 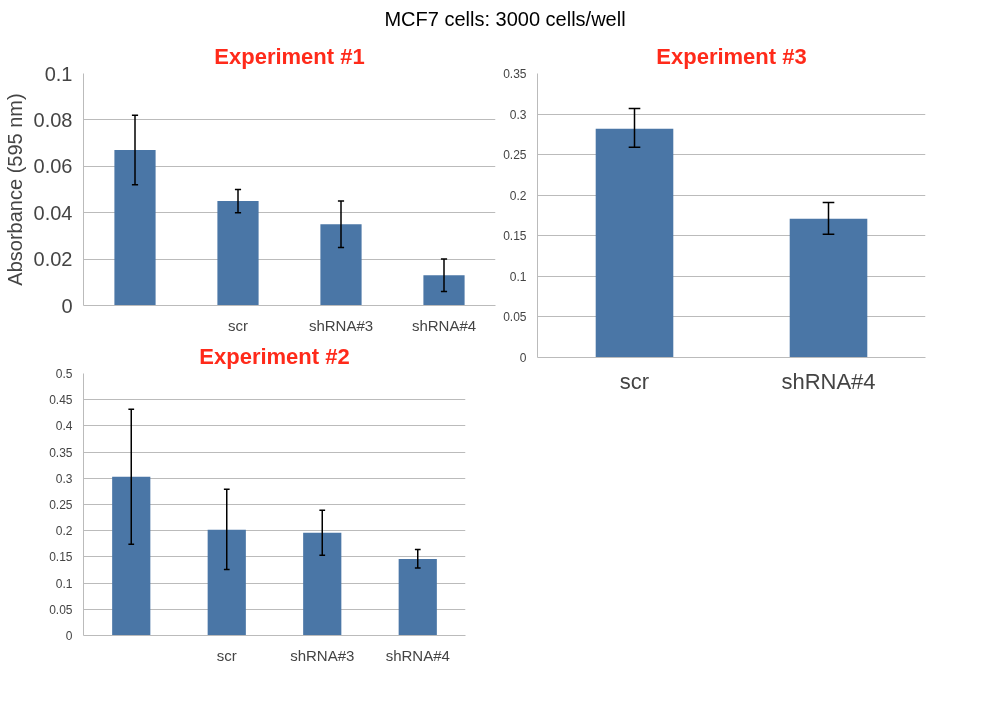 What do you see at coordinates (53, 259) in the screenshot?
I see `y-tick-label: 0.02` at bounding box center [53, 259].